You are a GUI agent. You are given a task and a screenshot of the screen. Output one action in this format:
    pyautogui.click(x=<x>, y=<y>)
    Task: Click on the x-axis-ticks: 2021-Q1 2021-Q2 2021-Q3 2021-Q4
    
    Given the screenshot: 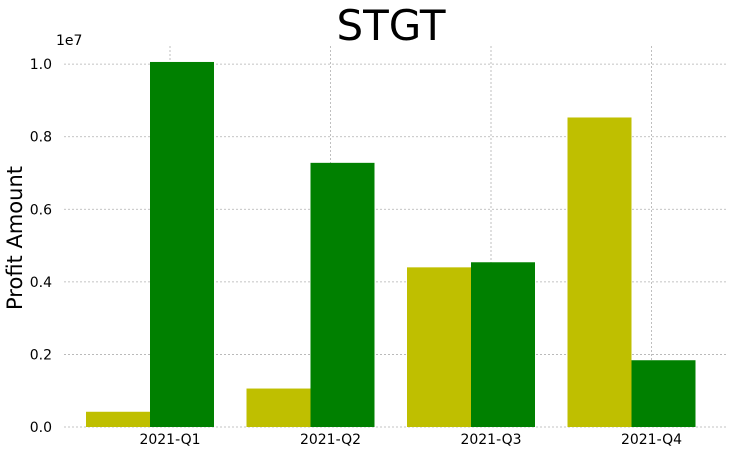 What is the action you would take?
    pyautogui.click(x=410, y=440)
    